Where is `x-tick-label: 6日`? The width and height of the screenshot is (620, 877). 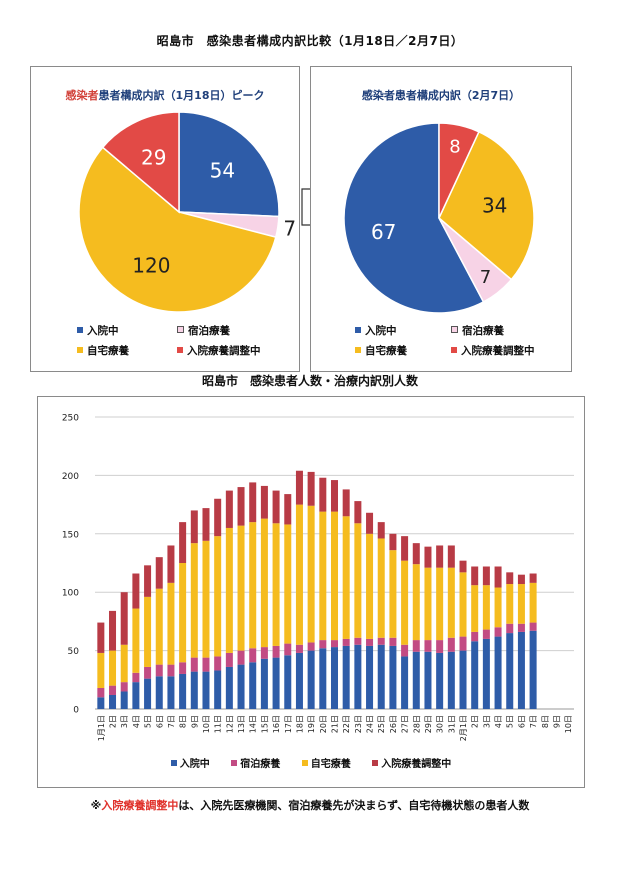 x-tick-label: 6日 is located at coordinates (159, 721).